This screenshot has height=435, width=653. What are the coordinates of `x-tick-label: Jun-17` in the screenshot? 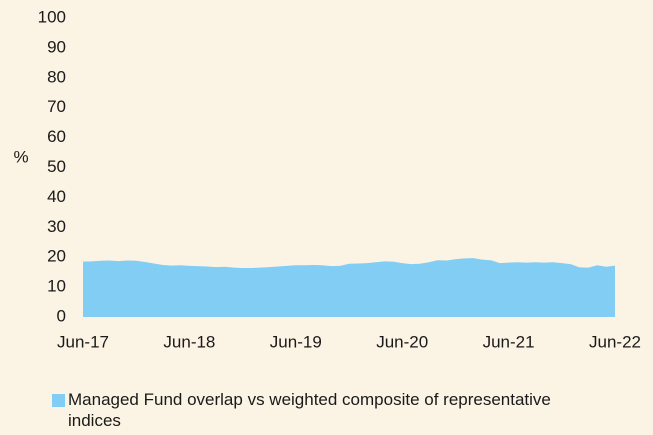 It's located at (83, 341).